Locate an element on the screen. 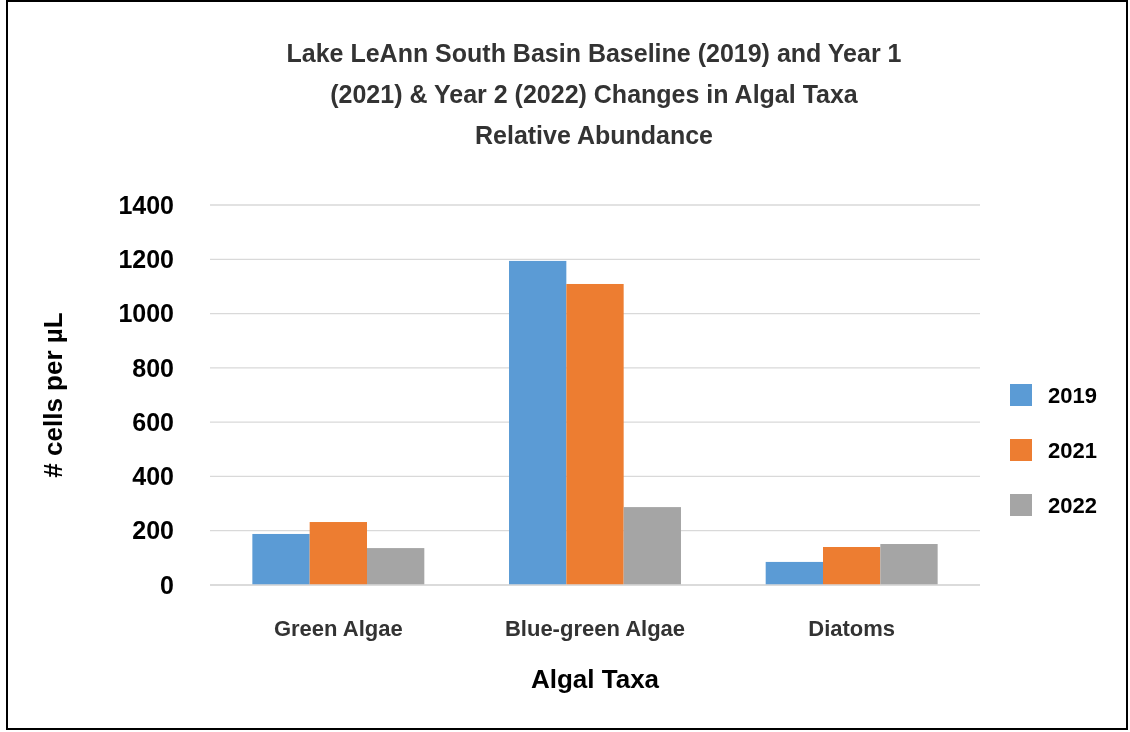  chart-title: Lake LeAnn South Basin Baseline (2019) and Year 1 (2021) & Year 2 (2022) Changes in Algal Taxa Relative Abundance is located at coordinates (594, 94).